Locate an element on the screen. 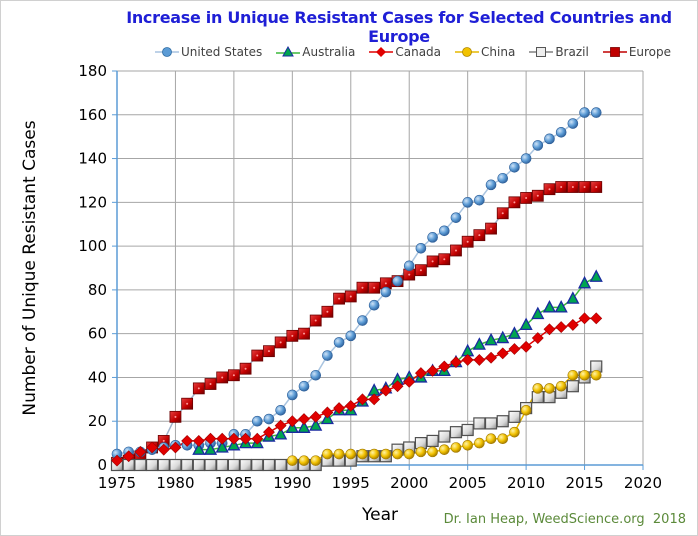 The width and height of the screenshot is (698, 536). x-tick-label: 2020 is located at coordinates (643, 483).